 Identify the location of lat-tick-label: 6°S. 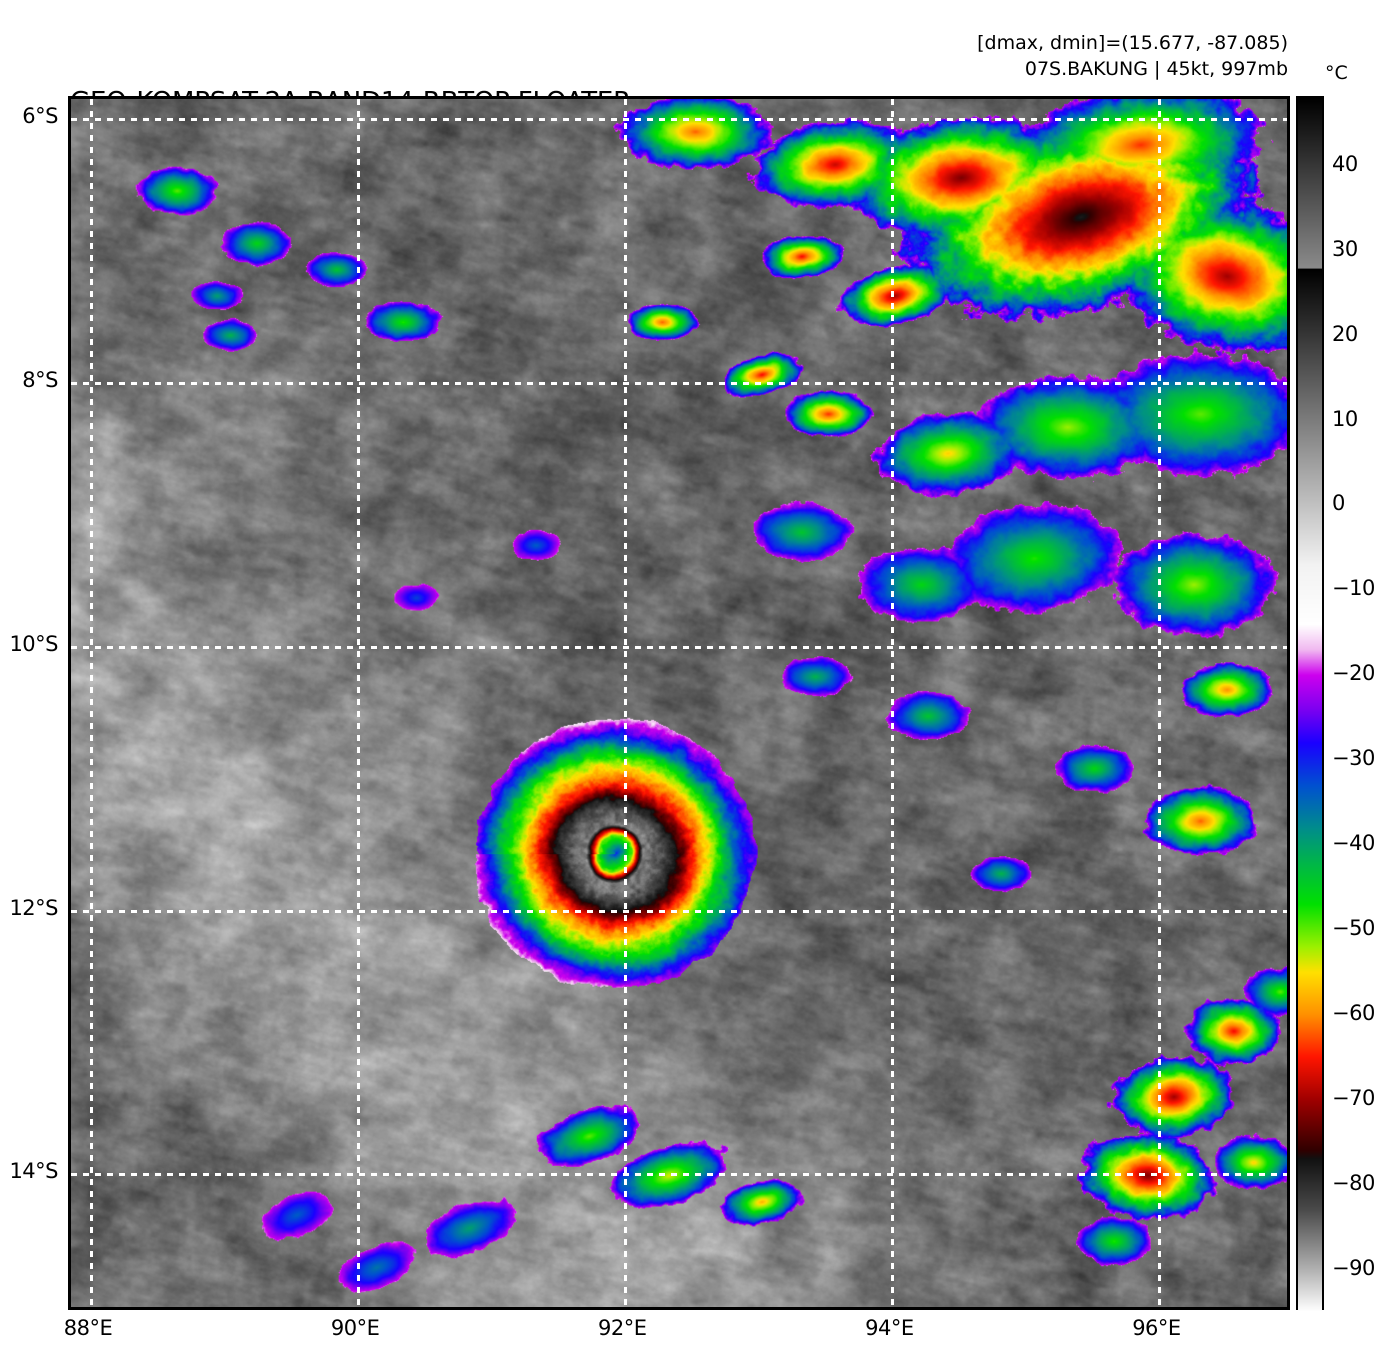
(40, 115).